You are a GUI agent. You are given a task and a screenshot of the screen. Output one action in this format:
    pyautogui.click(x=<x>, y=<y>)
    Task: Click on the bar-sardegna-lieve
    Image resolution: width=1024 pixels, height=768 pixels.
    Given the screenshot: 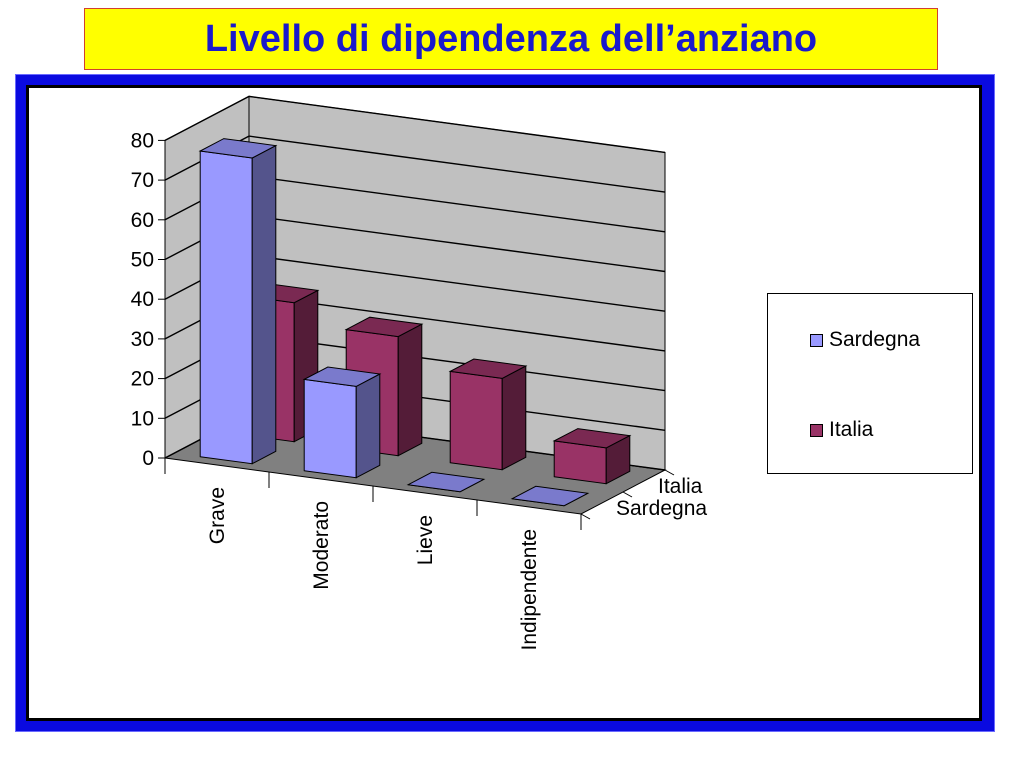 What is the action you would take?
    pyautogui.click(x=446, y=482)
    